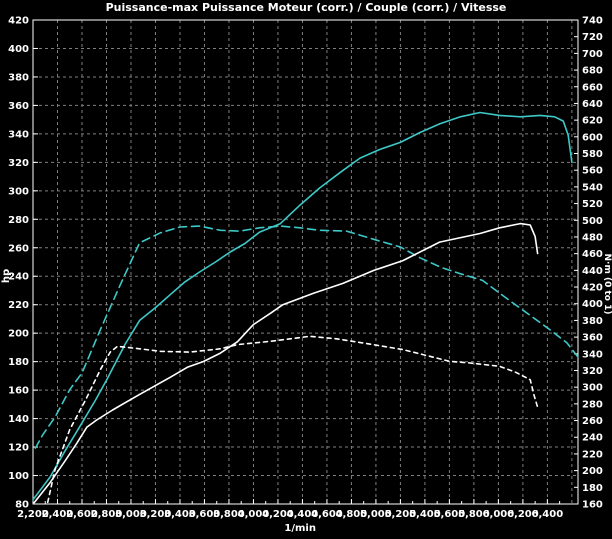 Image resolution: width=612 pixels, height=539 pixels. Describe the element at coordinates (450, 514) in the screenshot. I see `x-tick-label: 5,600` at that location.